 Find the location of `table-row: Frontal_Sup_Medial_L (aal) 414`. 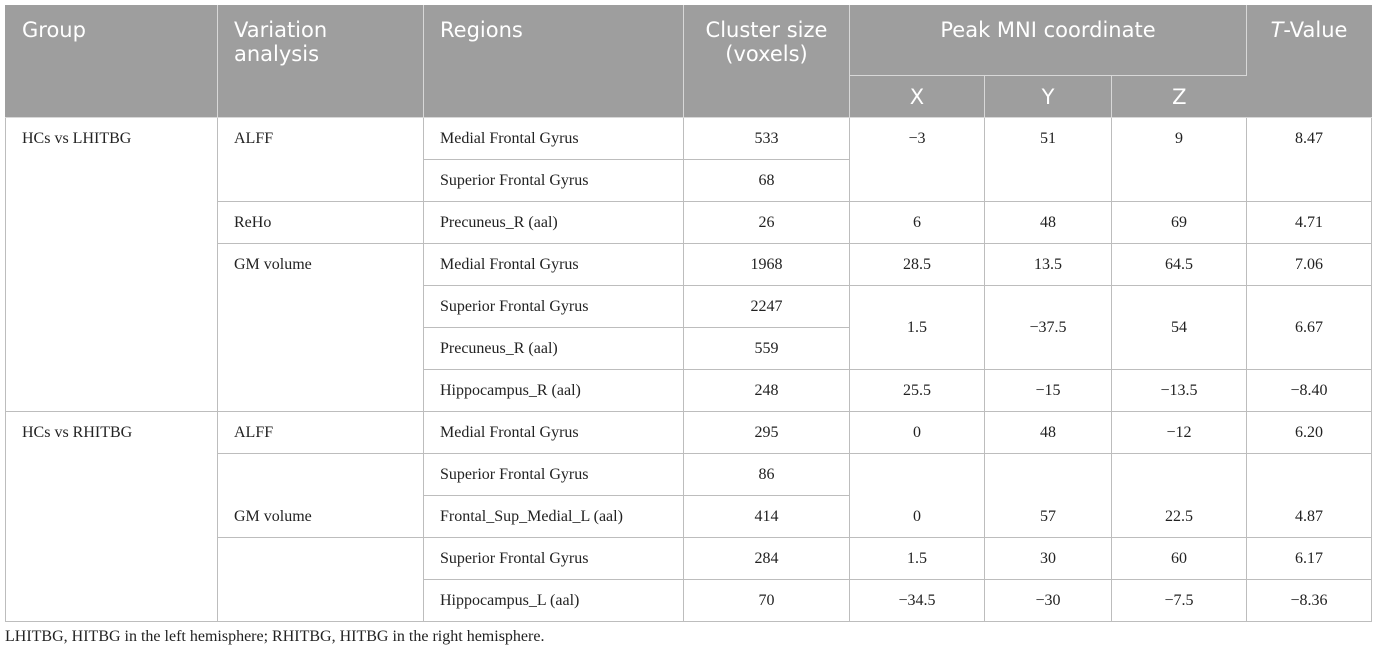

table-row: Frontal_Sup_Medial_L (aal) 414 is located at coordinates (689, 516).